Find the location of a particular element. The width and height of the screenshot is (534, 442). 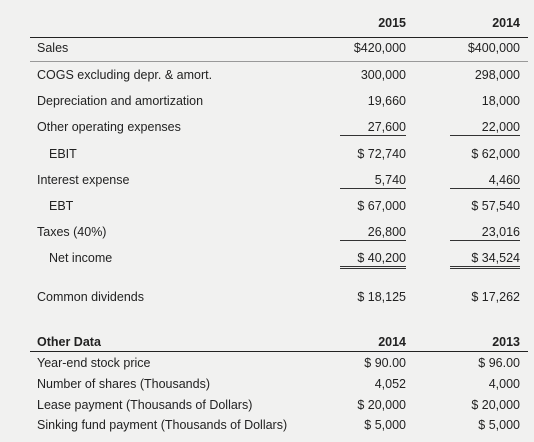

row: Taxes (40%) 26,800 23,016 is located at coordinates (267, 233).